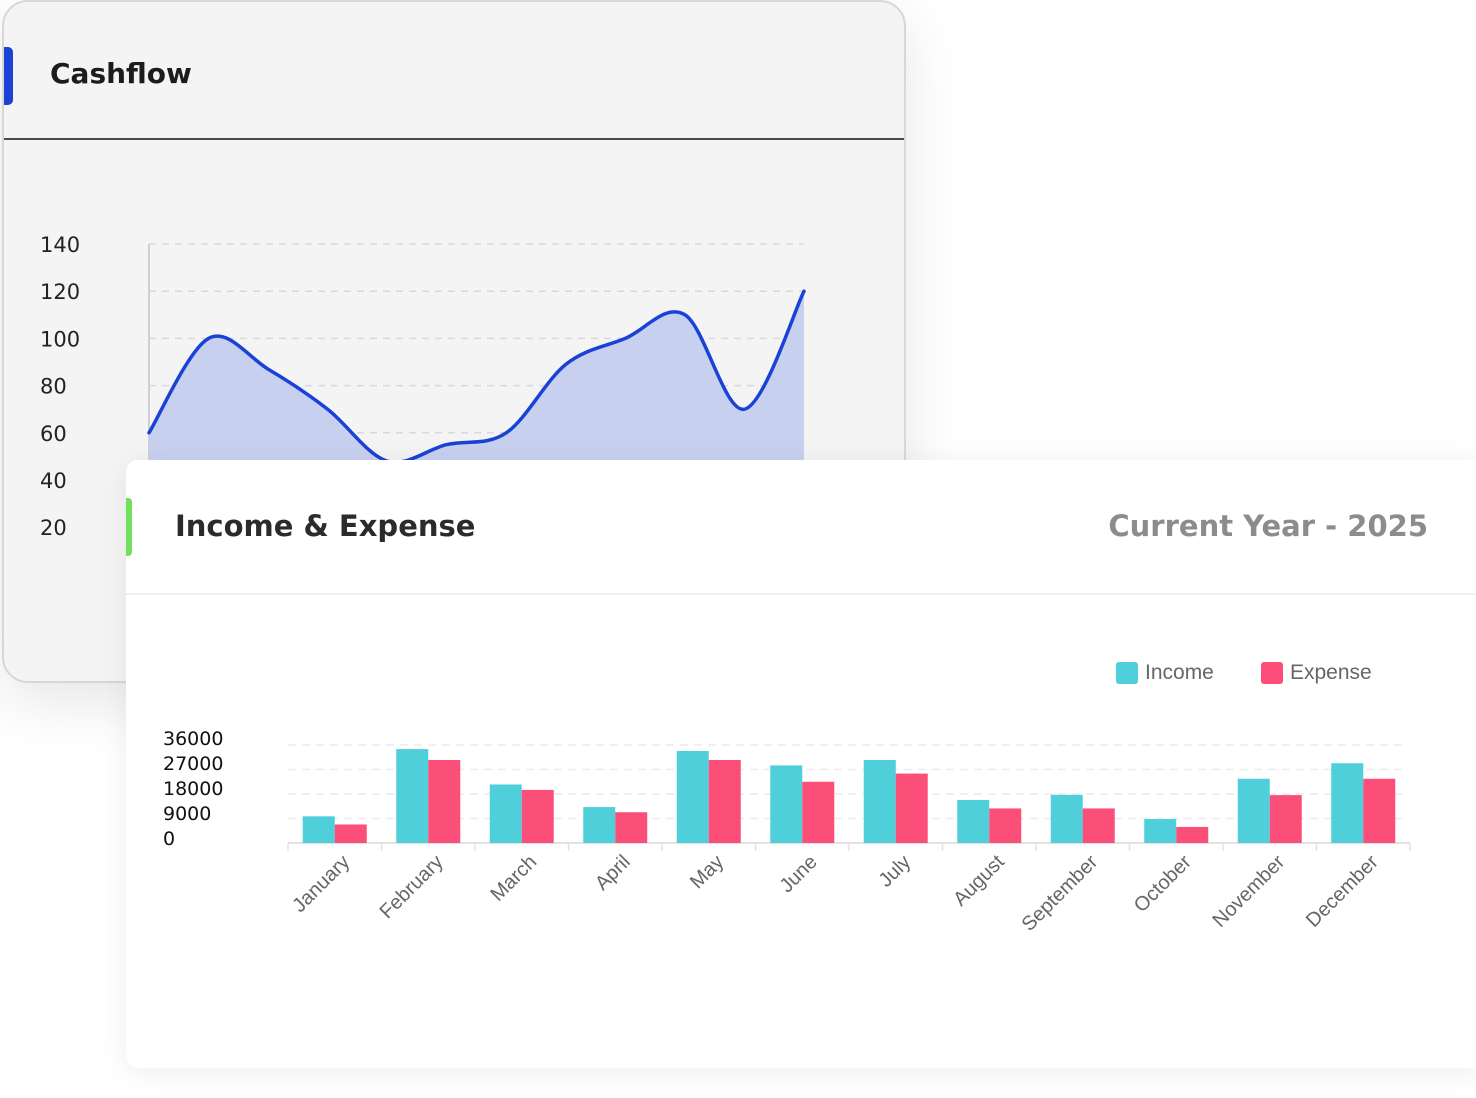 The width and height of the screenshot is (1476, 1098). What do you see at coordinates (60, 292) in the screenshot?
I see `cashflow-y-tick: 120` at bounding box center [60, 292].